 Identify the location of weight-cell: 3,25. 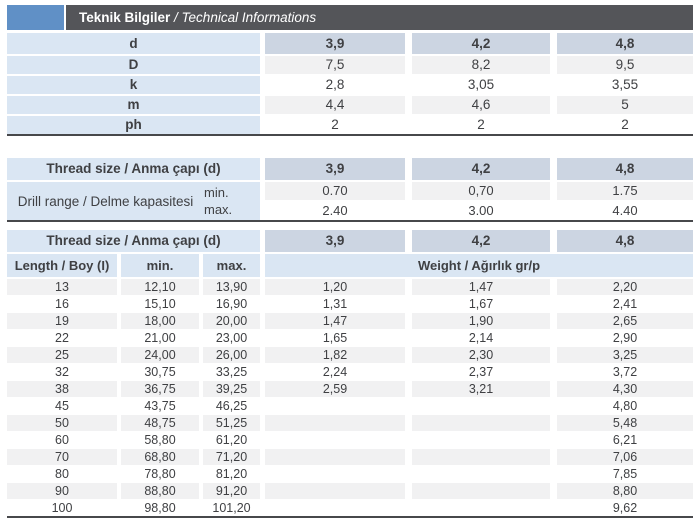
(625, 355).